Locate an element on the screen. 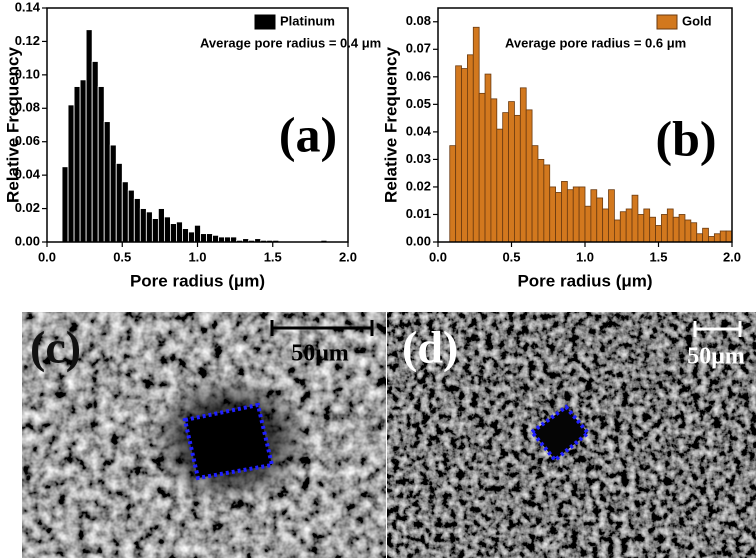  annotation: Average pore radius = 0.4 μm is located at coordinates (290, 42).